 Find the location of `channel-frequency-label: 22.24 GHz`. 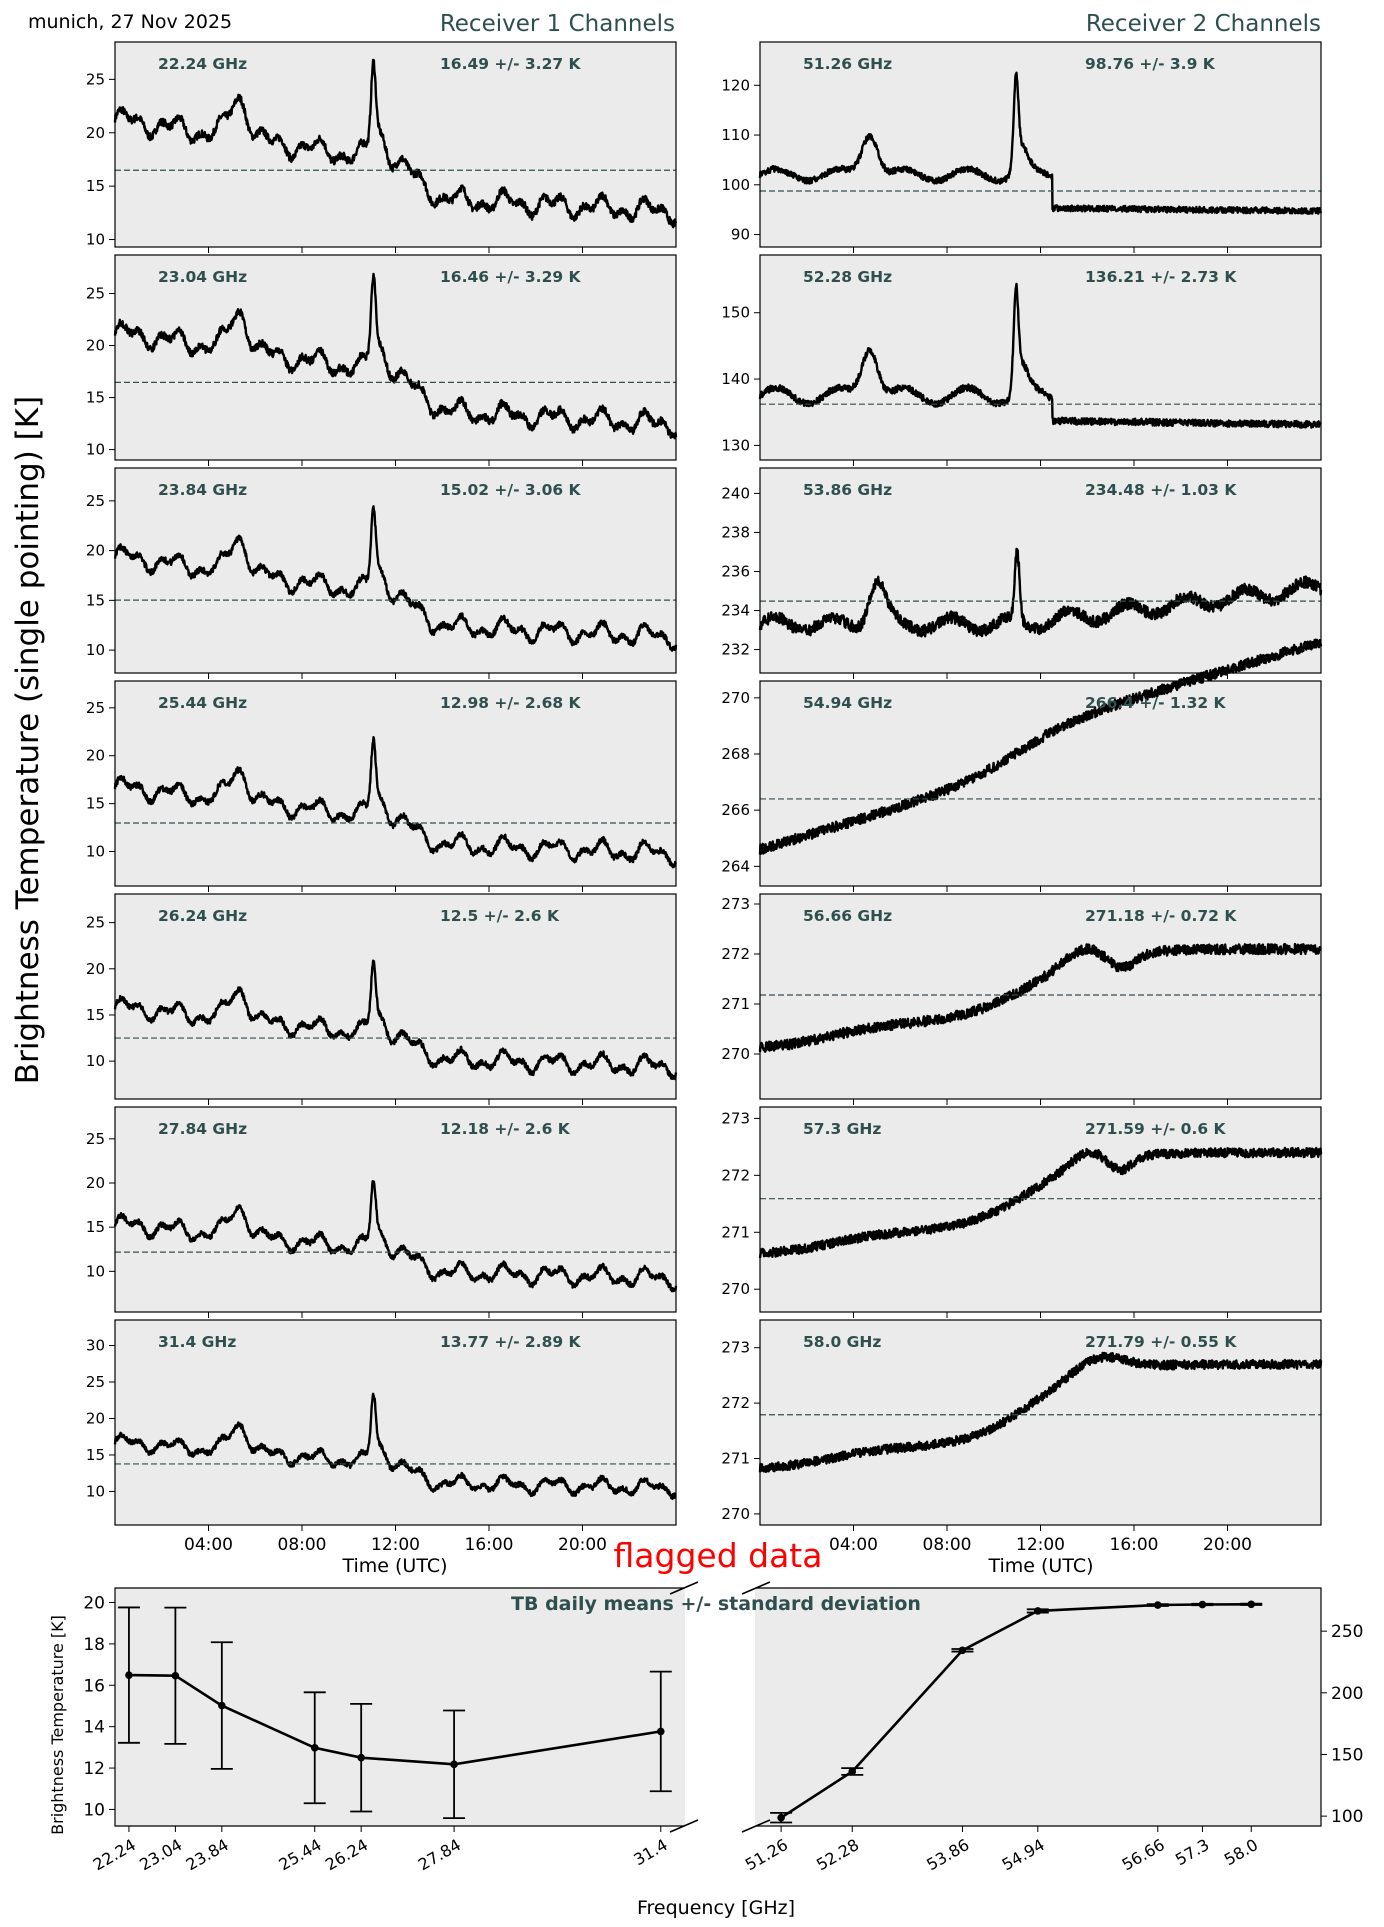

channel-frequency-label: 22.24 GHz is located at coordinates (202, 64).